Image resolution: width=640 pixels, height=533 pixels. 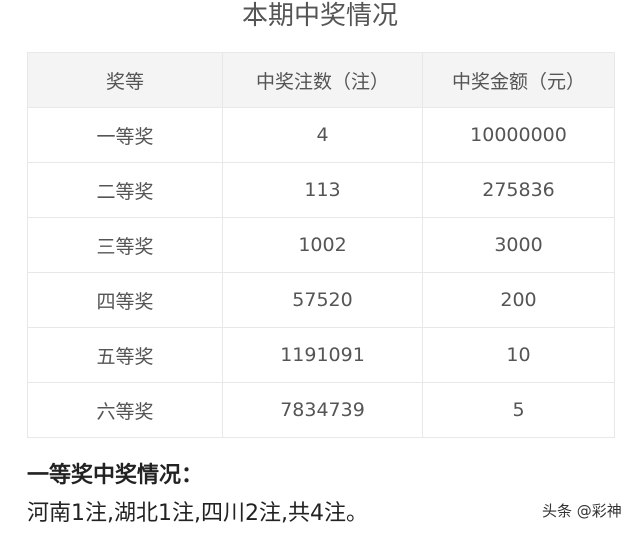 I want to click on table-row: 六等奖 7834739 5, so click(x=321, y=410).